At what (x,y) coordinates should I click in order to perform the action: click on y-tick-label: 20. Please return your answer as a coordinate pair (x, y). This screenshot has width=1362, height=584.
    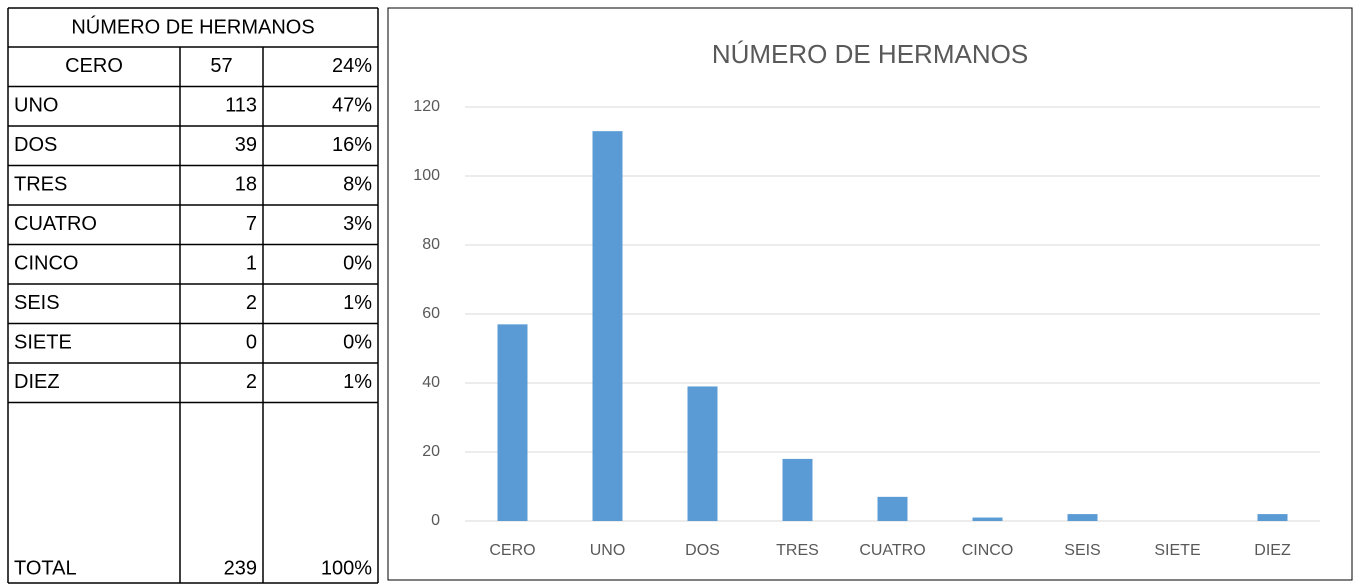
    Looking at the image, I should click on (431, 451).